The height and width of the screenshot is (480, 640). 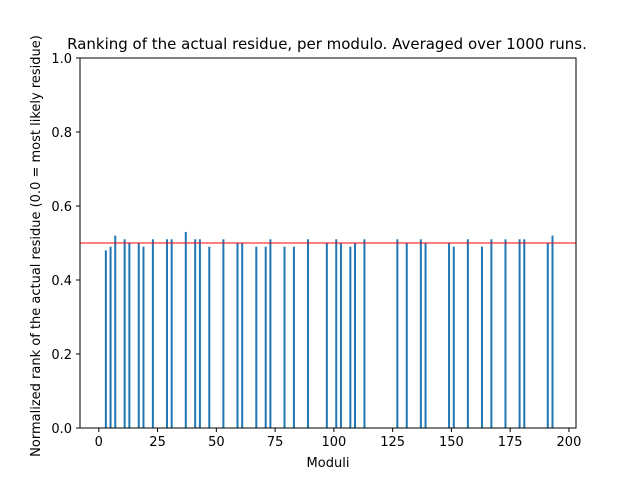 I want to click on y-tick-label: 0.8, so click(x=61, y=133).